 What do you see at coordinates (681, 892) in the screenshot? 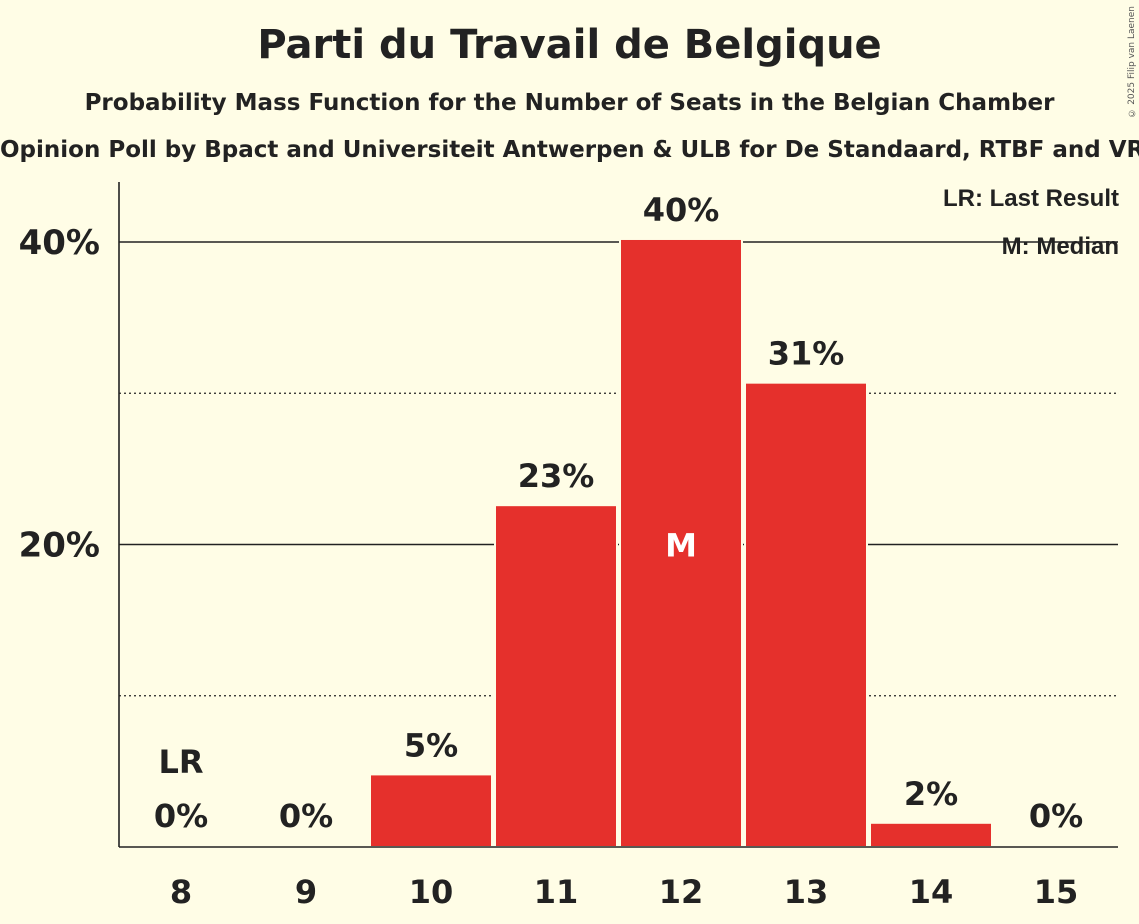
I see `x-tick-label: 12` at bounding box center [681, 892].